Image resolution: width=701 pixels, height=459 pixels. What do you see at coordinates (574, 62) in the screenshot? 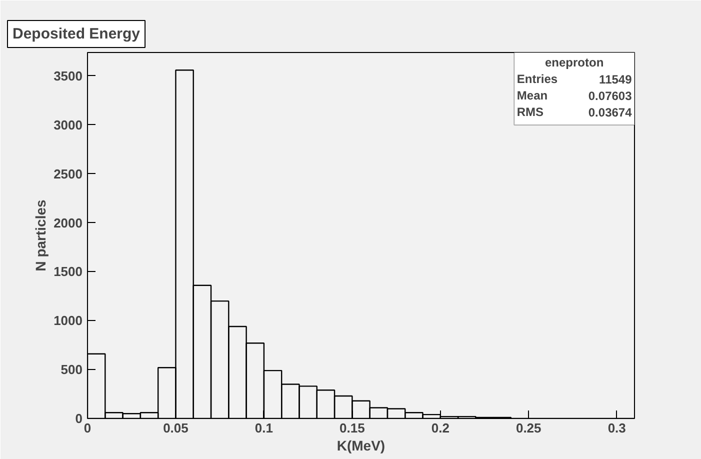
I see `annotation: eneproton` at bounding box center [574, 62].